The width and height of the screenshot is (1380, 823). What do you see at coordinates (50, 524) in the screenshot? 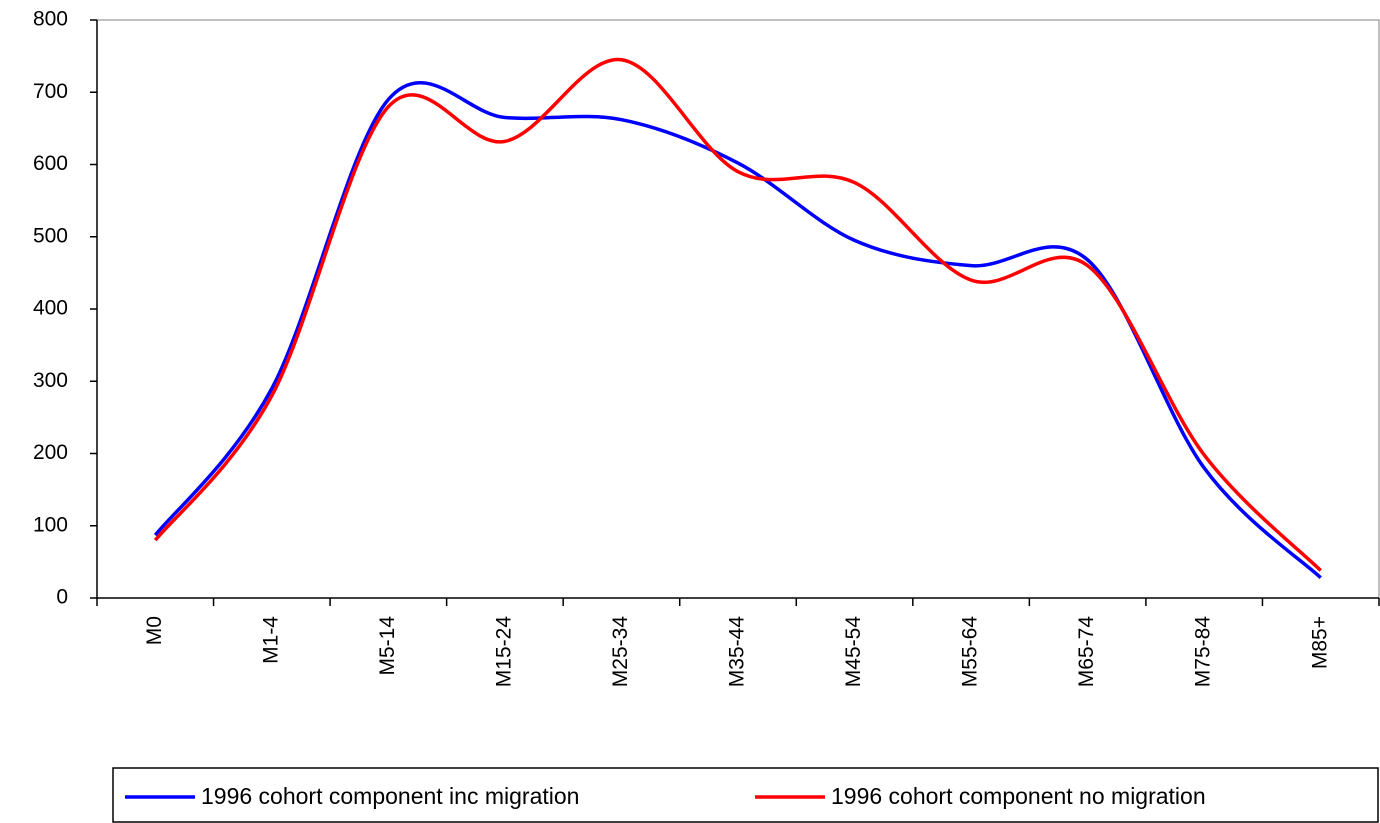
I see `y-tick-label: 100` at bounding box center [50, 524].